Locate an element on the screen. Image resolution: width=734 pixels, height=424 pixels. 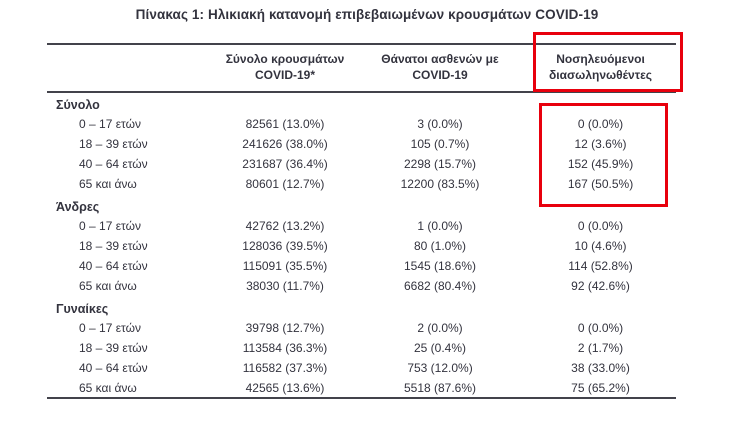
cell-deaths: 2 (0.0%) is located at coordinates (440, 328).